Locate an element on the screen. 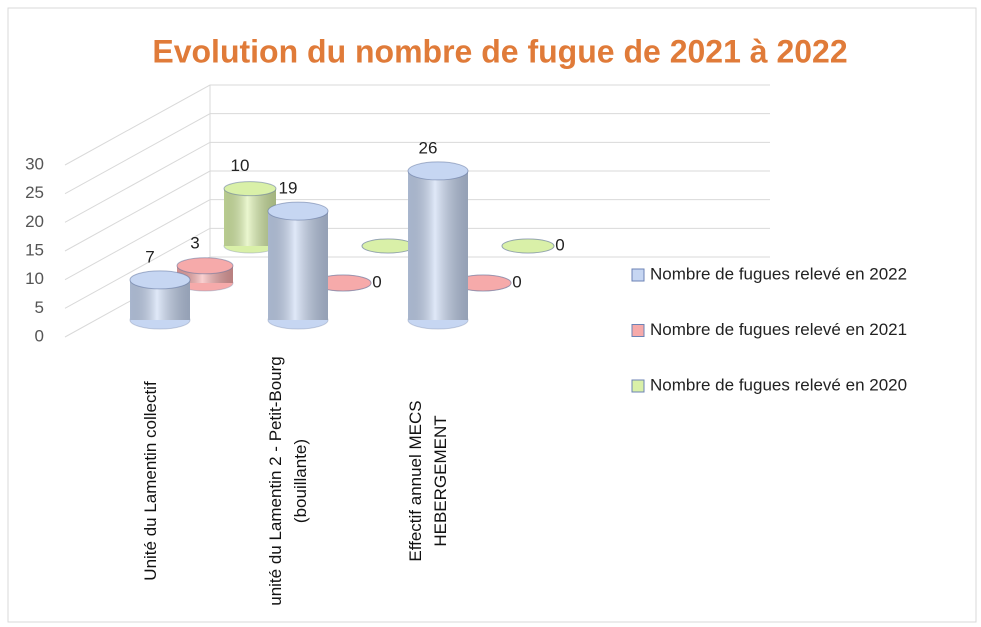 This screenshot has height=627, width=981. y-tick-label: 30 is located at coordinates (34, 163).